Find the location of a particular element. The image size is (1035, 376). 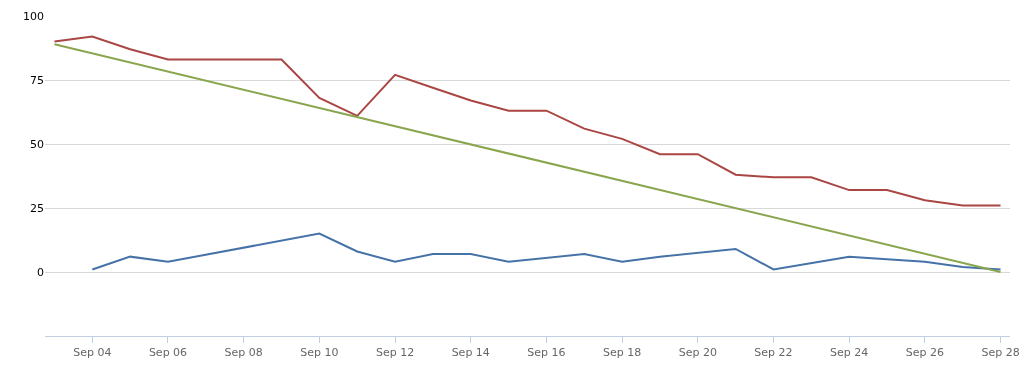

y-tick-label: 100 is located at coordinates (33, 16).